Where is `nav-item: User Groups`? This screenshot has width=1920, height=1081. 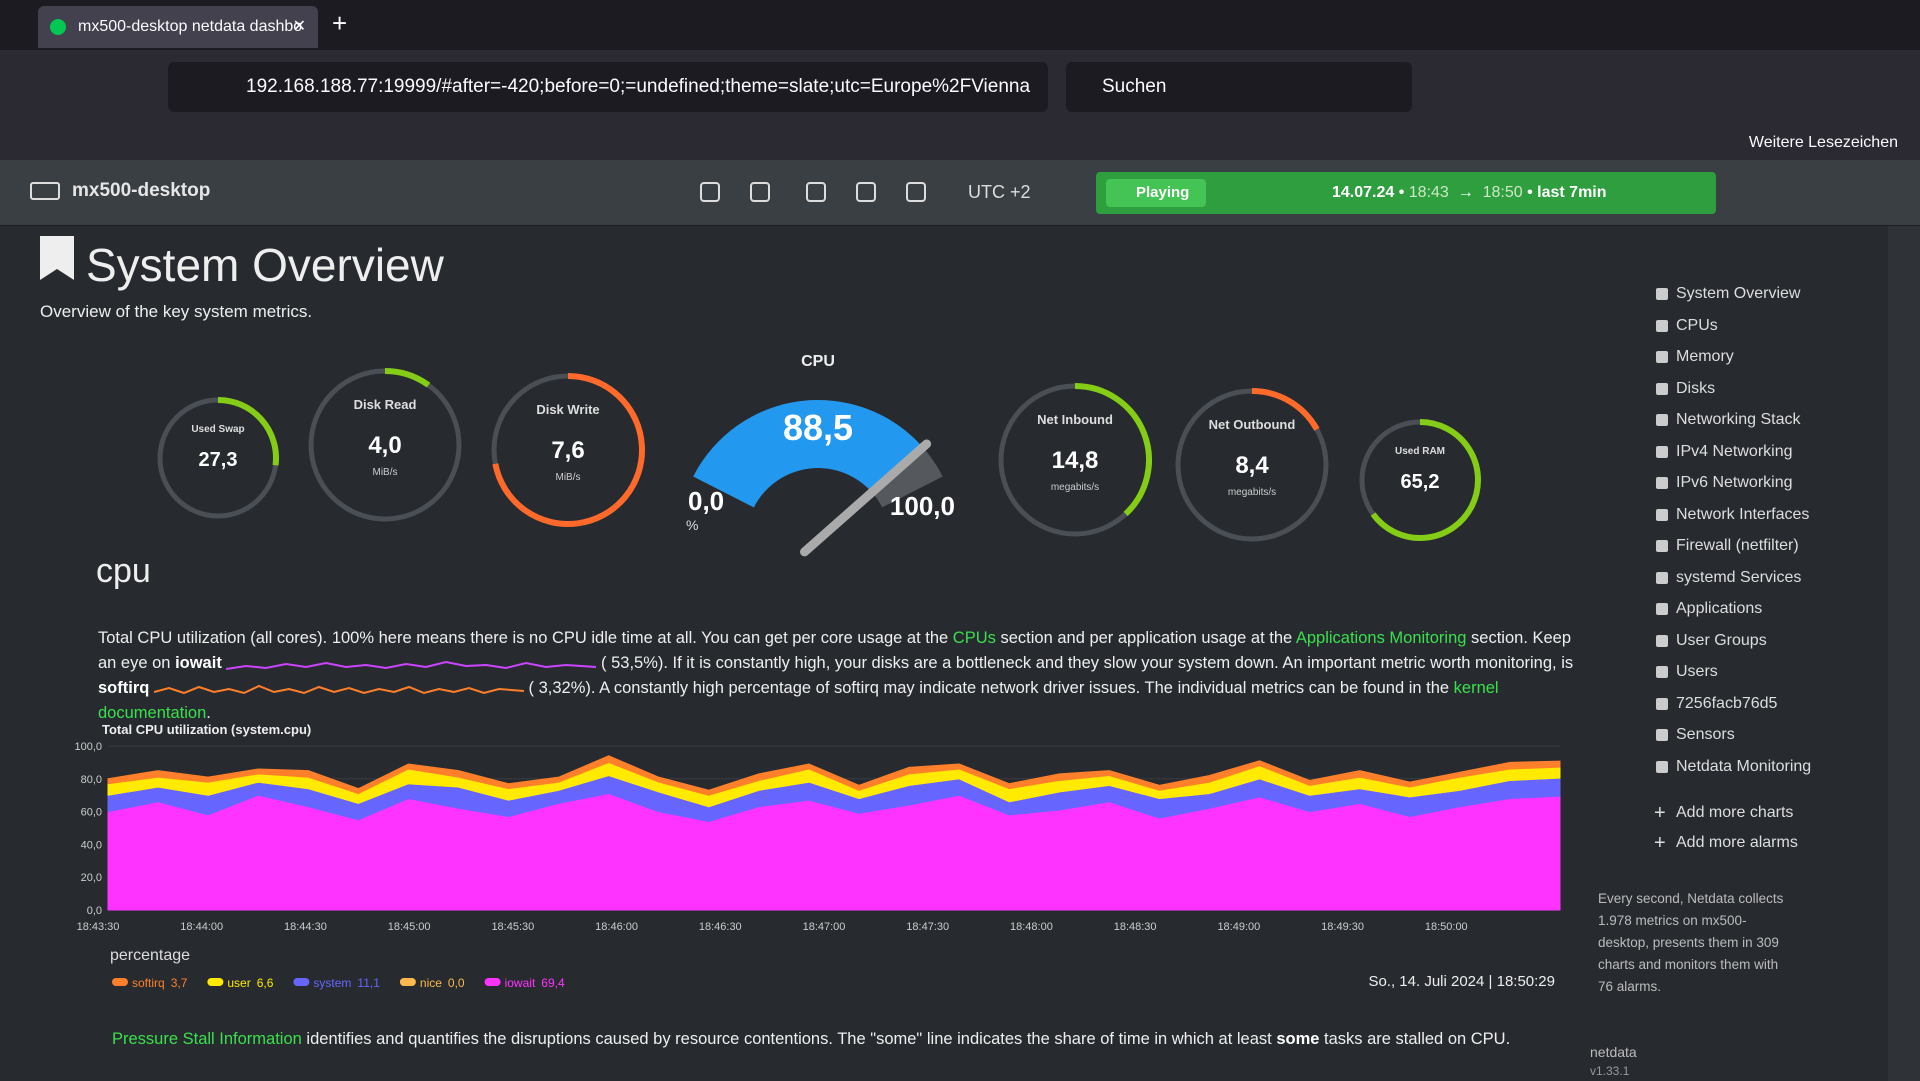
nav-item: User Groups is located at coordinates (1765, 641).